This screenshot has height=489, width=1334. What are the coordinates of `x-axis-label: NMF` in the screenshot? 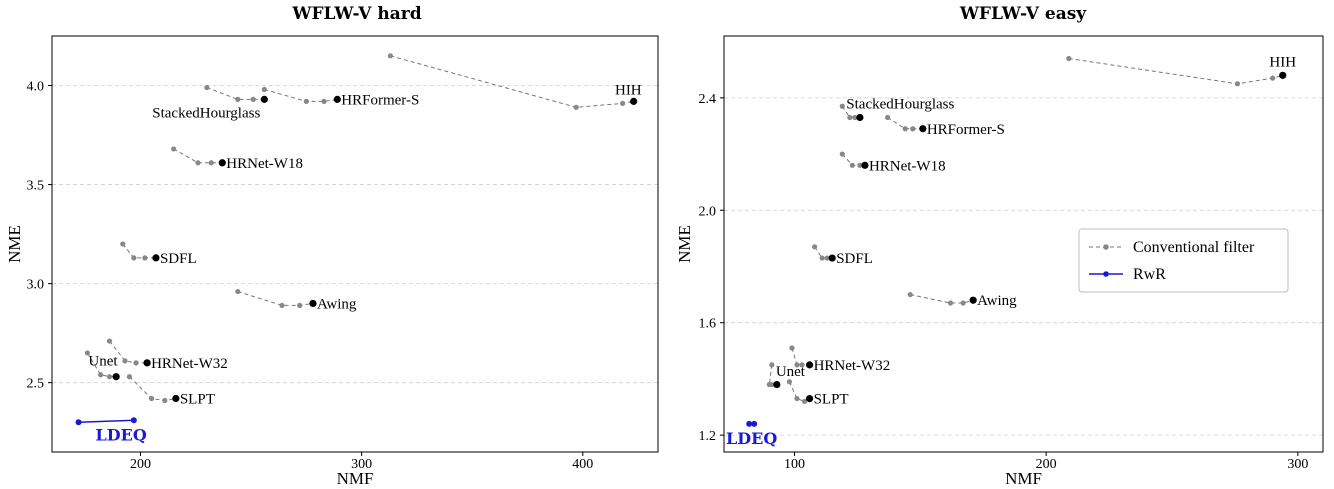 It's located at (355, 478).